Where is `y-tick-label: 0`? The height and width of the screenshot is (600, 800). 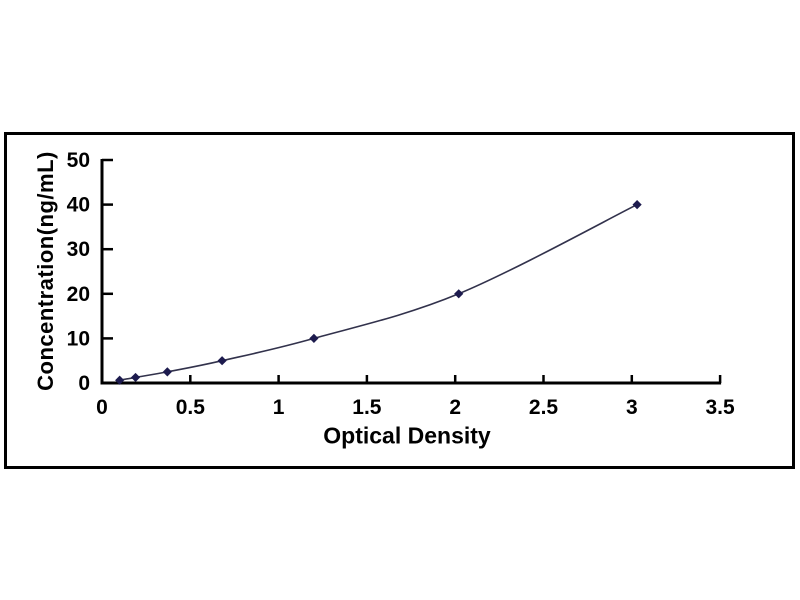
y-tick-label: 0 is located at coordinates (84, 383).